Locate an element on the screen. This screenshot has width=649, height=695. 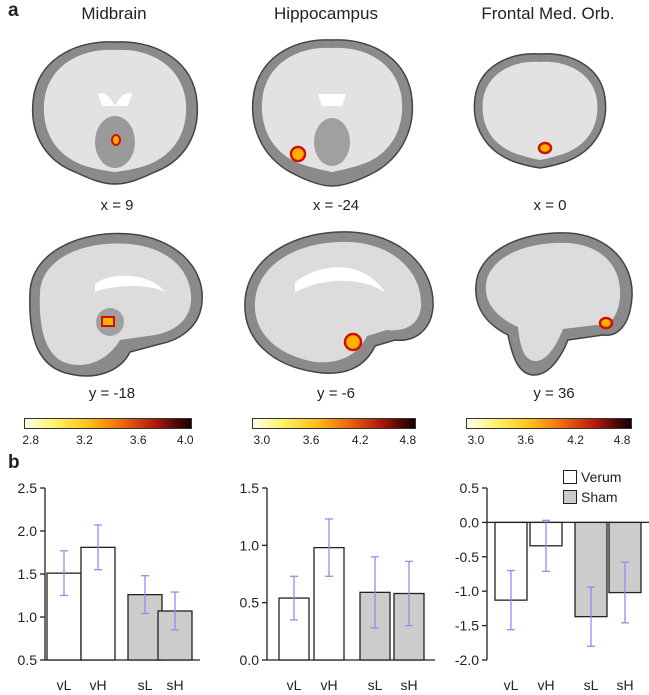
coronal-slice-midbrain is located at coordinates (115, 113).